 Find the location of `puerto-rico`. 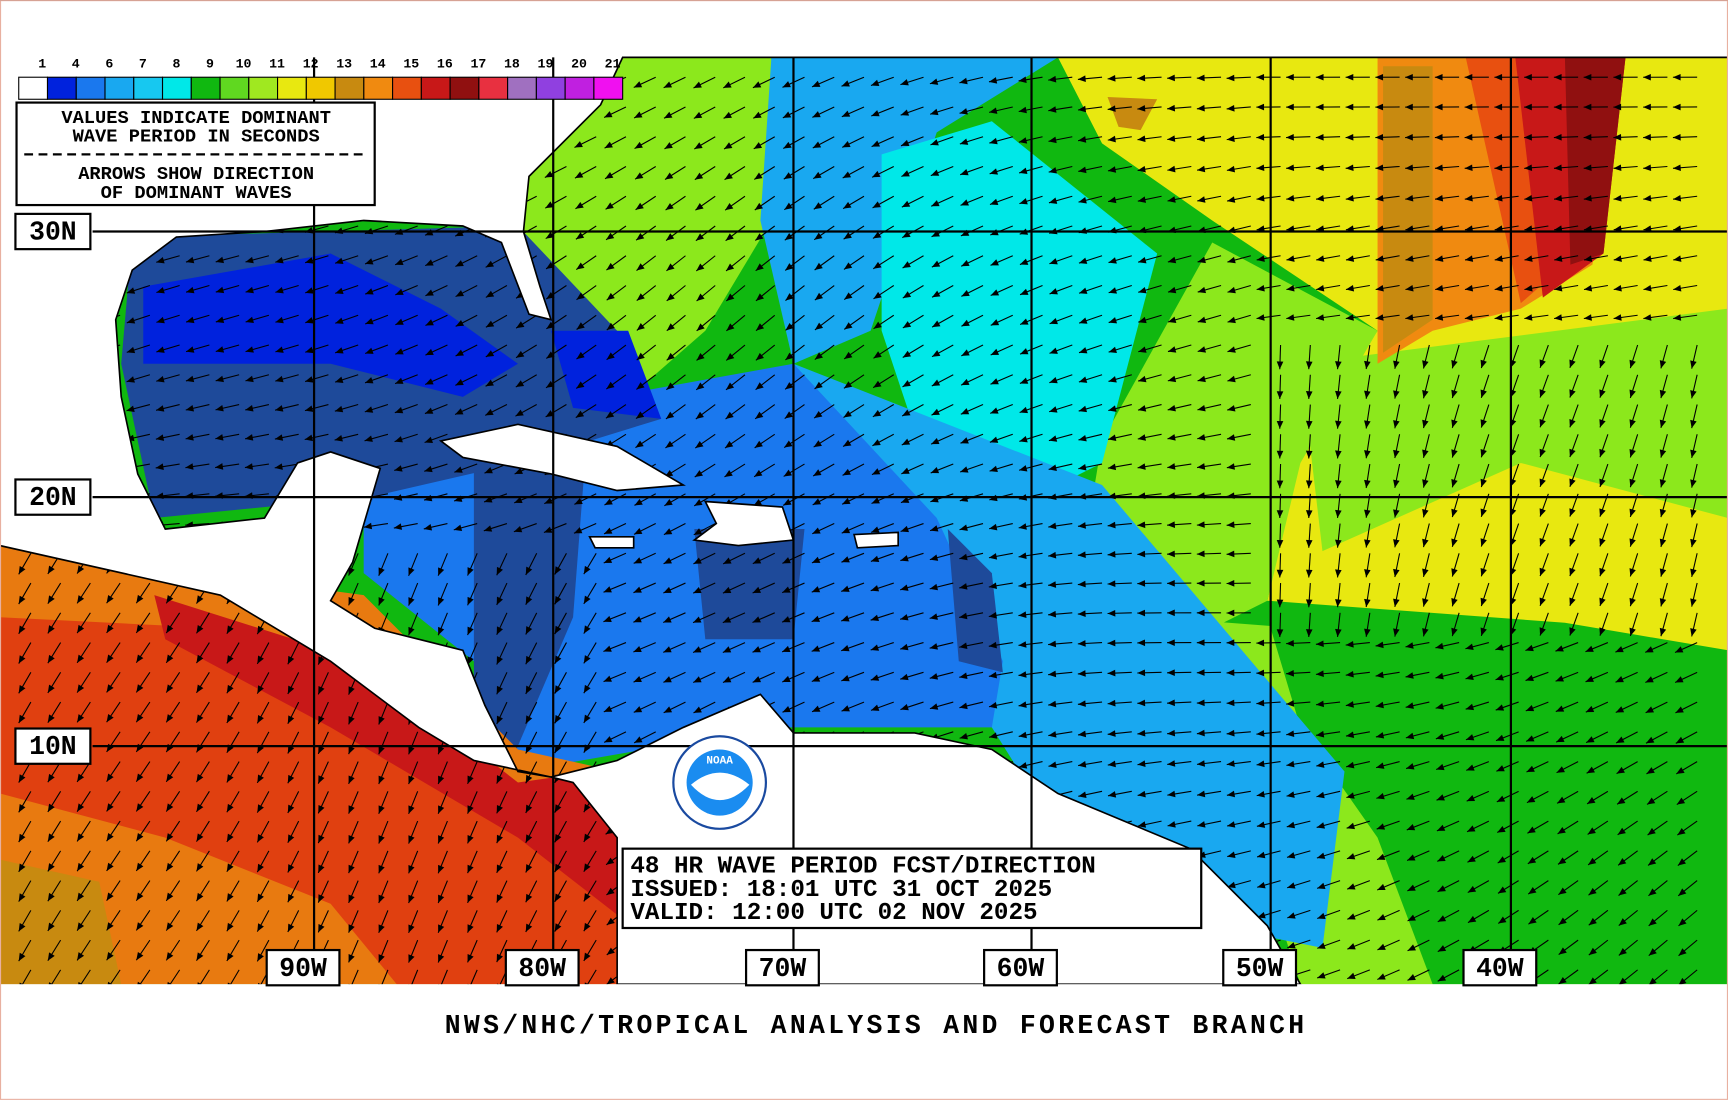

puerto-rico is located at coordinates (876, 539).